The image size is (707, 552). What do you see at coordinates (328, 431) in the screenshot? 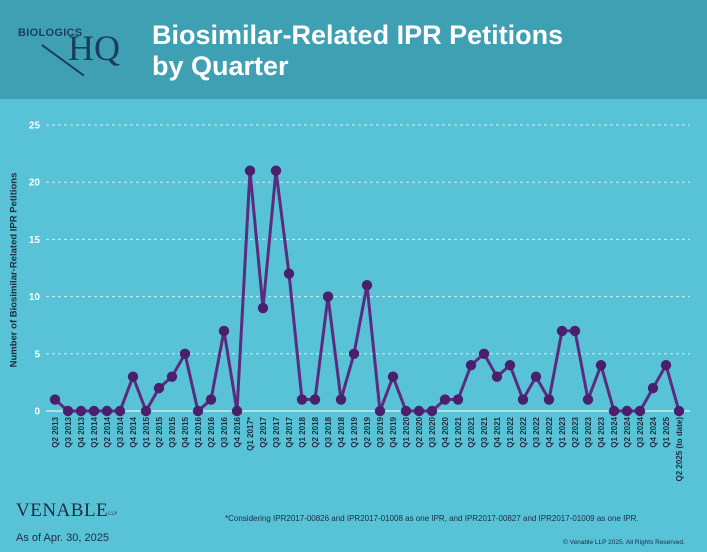
I see `x-tick-label: Q3 2018` at bounding box center [328, 431].